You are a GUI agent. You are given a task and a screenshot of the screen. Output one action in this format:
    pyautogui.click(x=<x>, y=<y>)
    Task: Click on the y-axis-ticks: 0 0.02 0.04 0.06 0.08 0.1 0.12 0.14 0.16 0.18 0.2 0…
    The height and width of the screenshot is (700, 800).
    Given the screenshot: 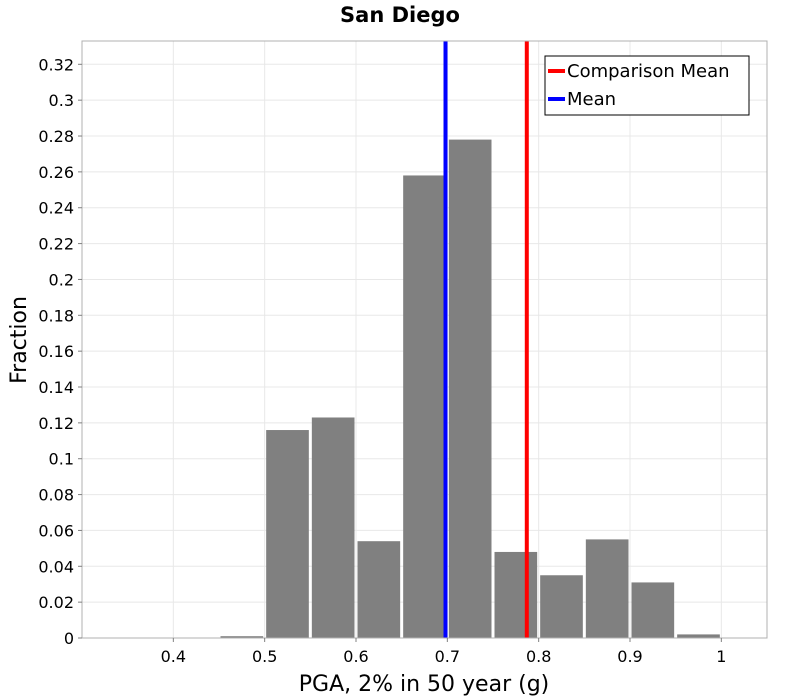 What is the action you would take?
    pyautogui.click(x=60, y=351)
    